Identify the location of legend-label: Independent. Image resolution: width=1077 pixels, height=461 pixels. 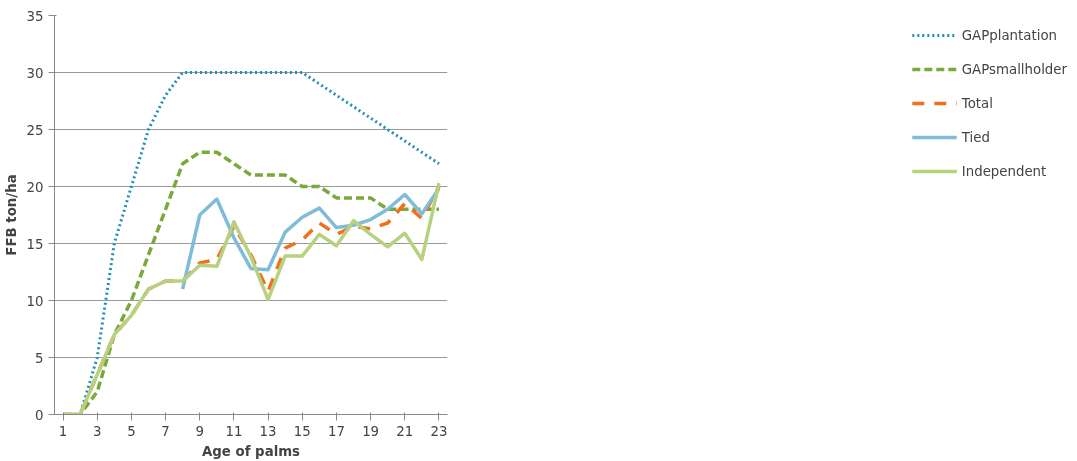
(1004, 171).